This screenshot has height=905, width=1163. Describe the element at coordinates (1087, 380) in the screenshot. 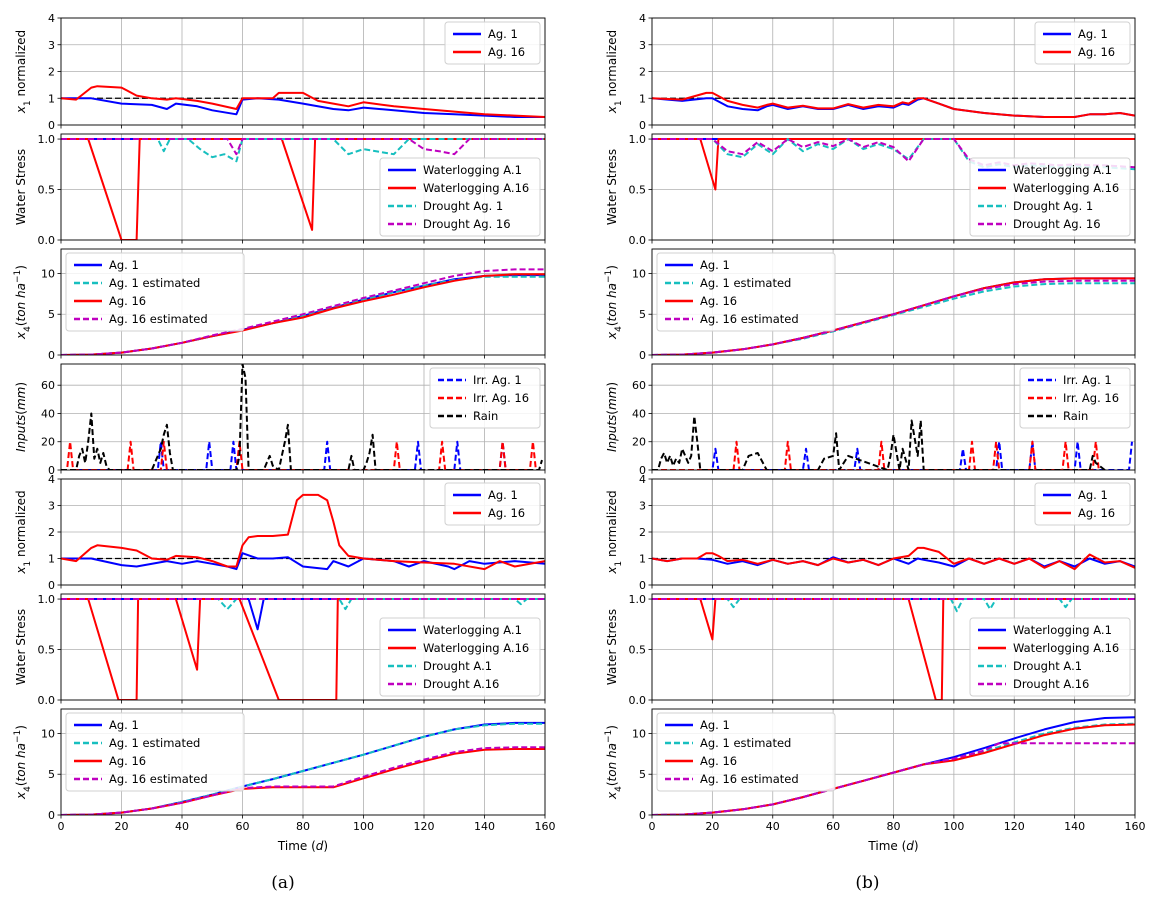

I see `legend-label: Irr. Ag. 1` at that location.